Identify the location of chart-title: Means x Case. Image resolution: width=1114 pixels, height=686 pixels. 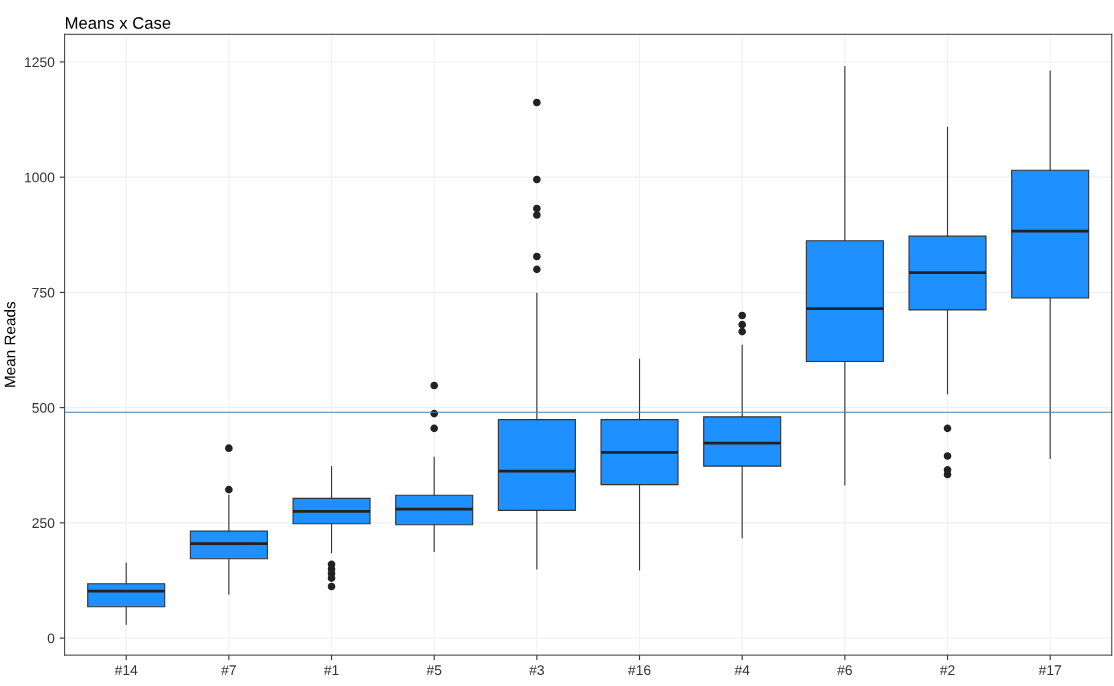
(118, 23).